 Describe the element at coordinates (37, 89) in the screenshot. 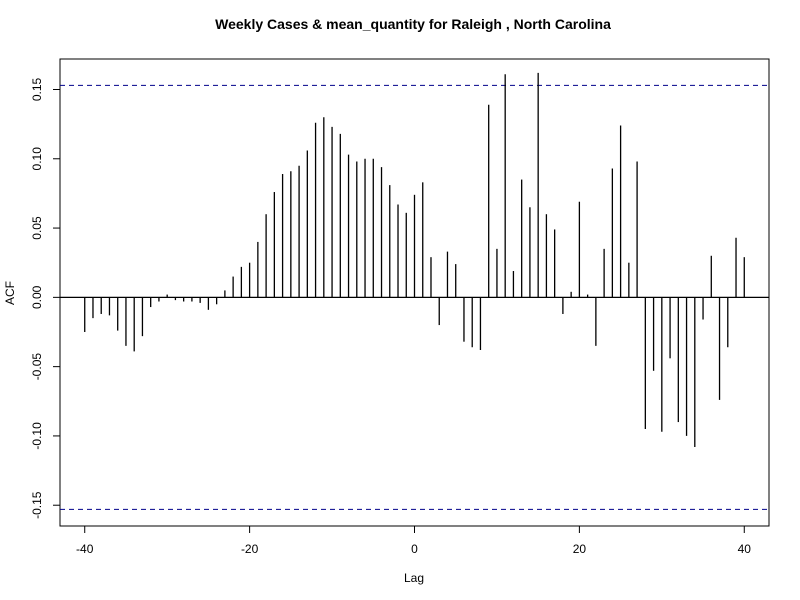

I see `y-tick-label: 0.15` at that location.